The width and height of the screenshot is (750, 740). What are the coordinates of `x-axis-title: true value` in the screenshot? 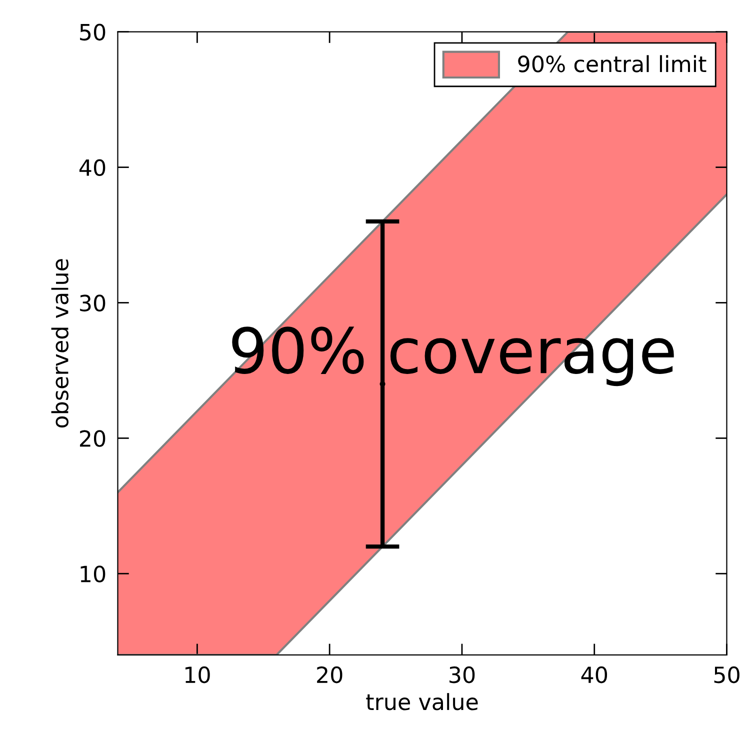 It's located at (422, 701).